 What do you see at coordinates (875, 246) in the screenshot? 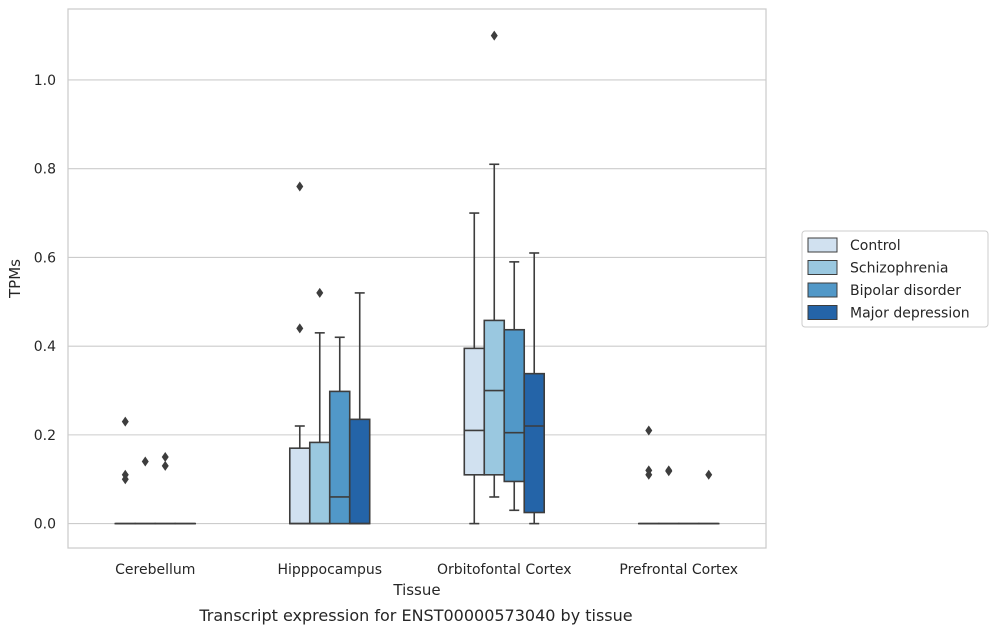
I see `legend-label: Control` at bounding box center [875, 246].